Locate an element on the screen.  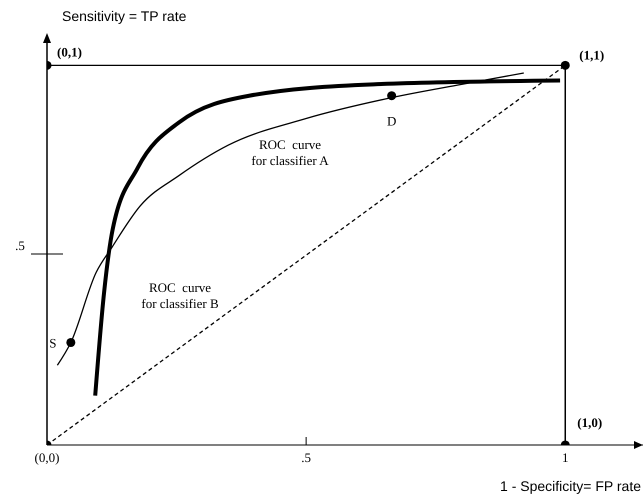
annotation: D is located at coordinates (391, 121).